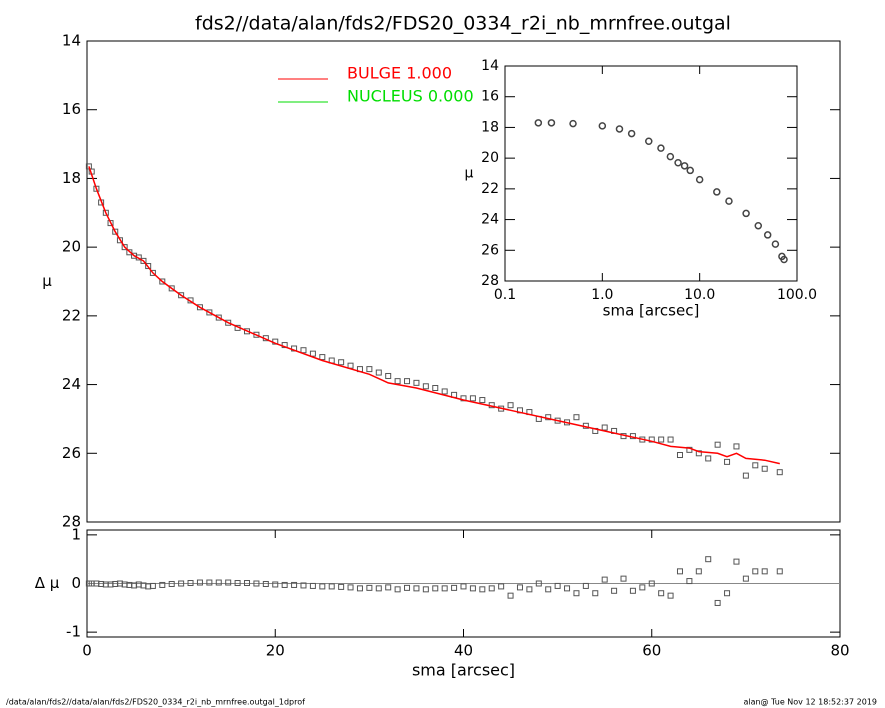  Describe the element at coordinates (797, 295) in the screenshot. I see `x-tick-label: 100.0` at that location.